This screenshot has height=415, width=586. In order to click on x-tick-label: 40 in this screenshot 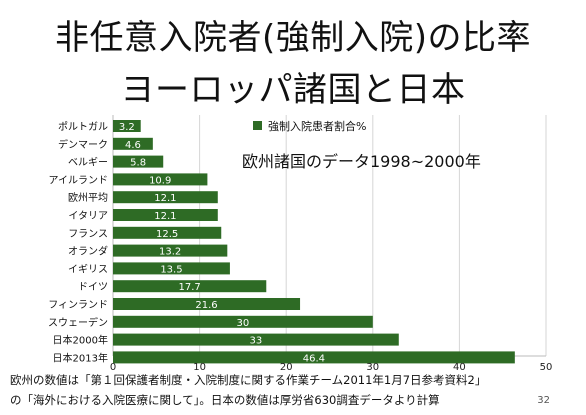, I will do `click(459, 367)`.